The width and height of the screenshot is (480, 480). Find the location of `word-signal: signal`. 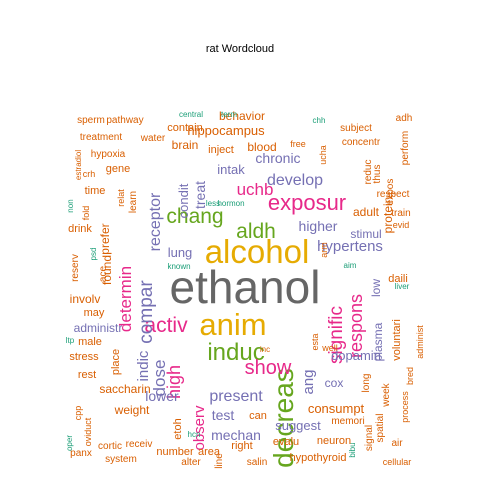

word-signal: signal is located at coordinates (369, 438).